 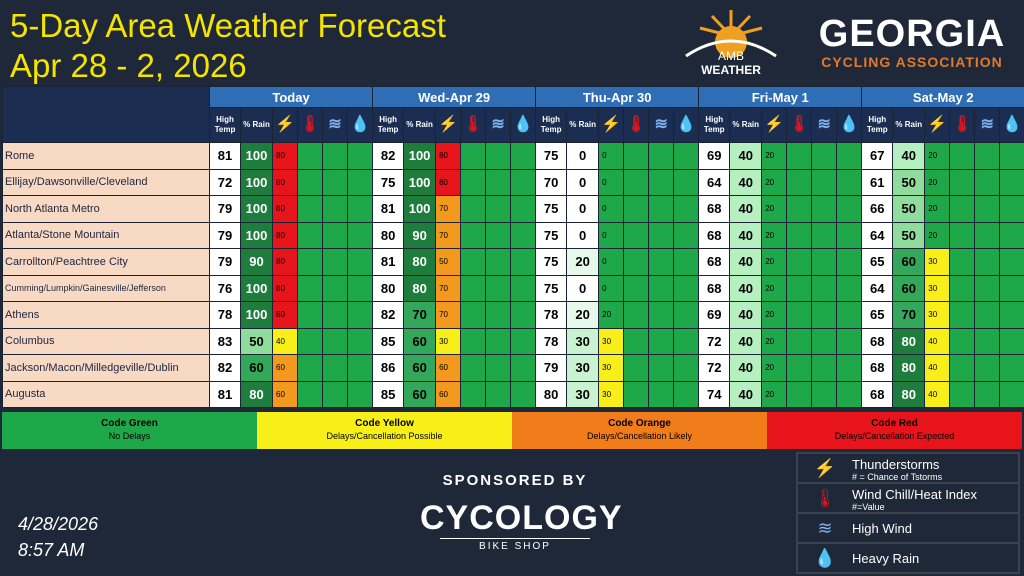 I want to click on sponsored-by-label: SPONSORED BY, so click(x=515, y=480).